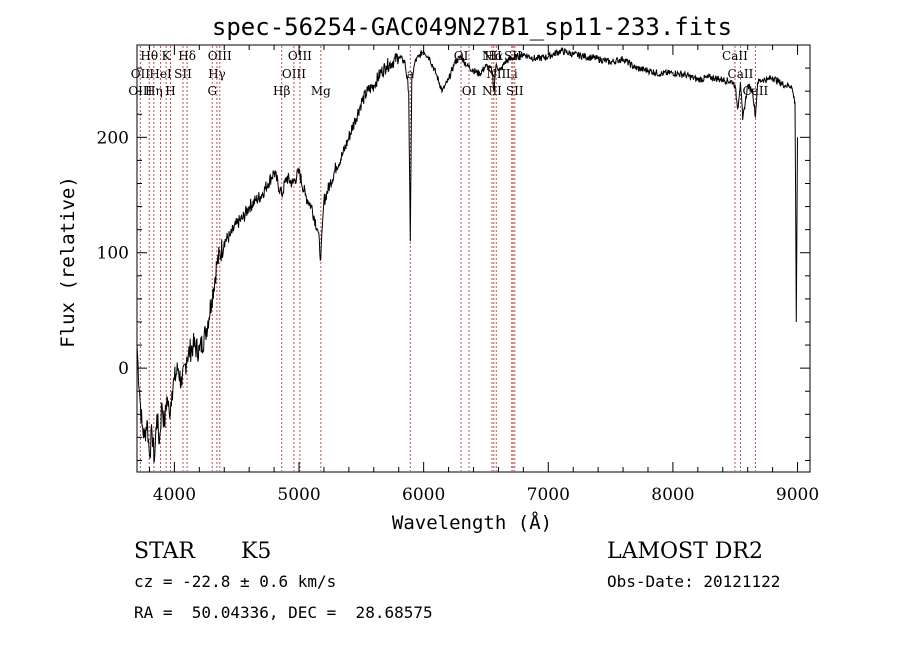  I want to click on spectral-line-label: a, so click(410, 74).